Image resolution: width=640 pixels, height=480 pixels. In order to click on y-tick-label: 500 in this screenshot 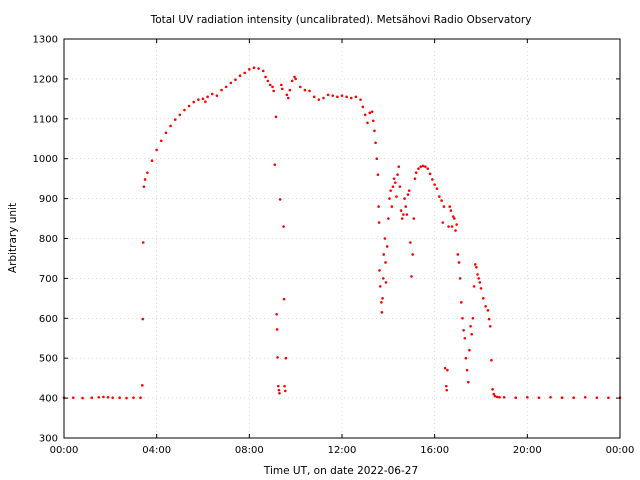, I will do `click(48, 359)`.